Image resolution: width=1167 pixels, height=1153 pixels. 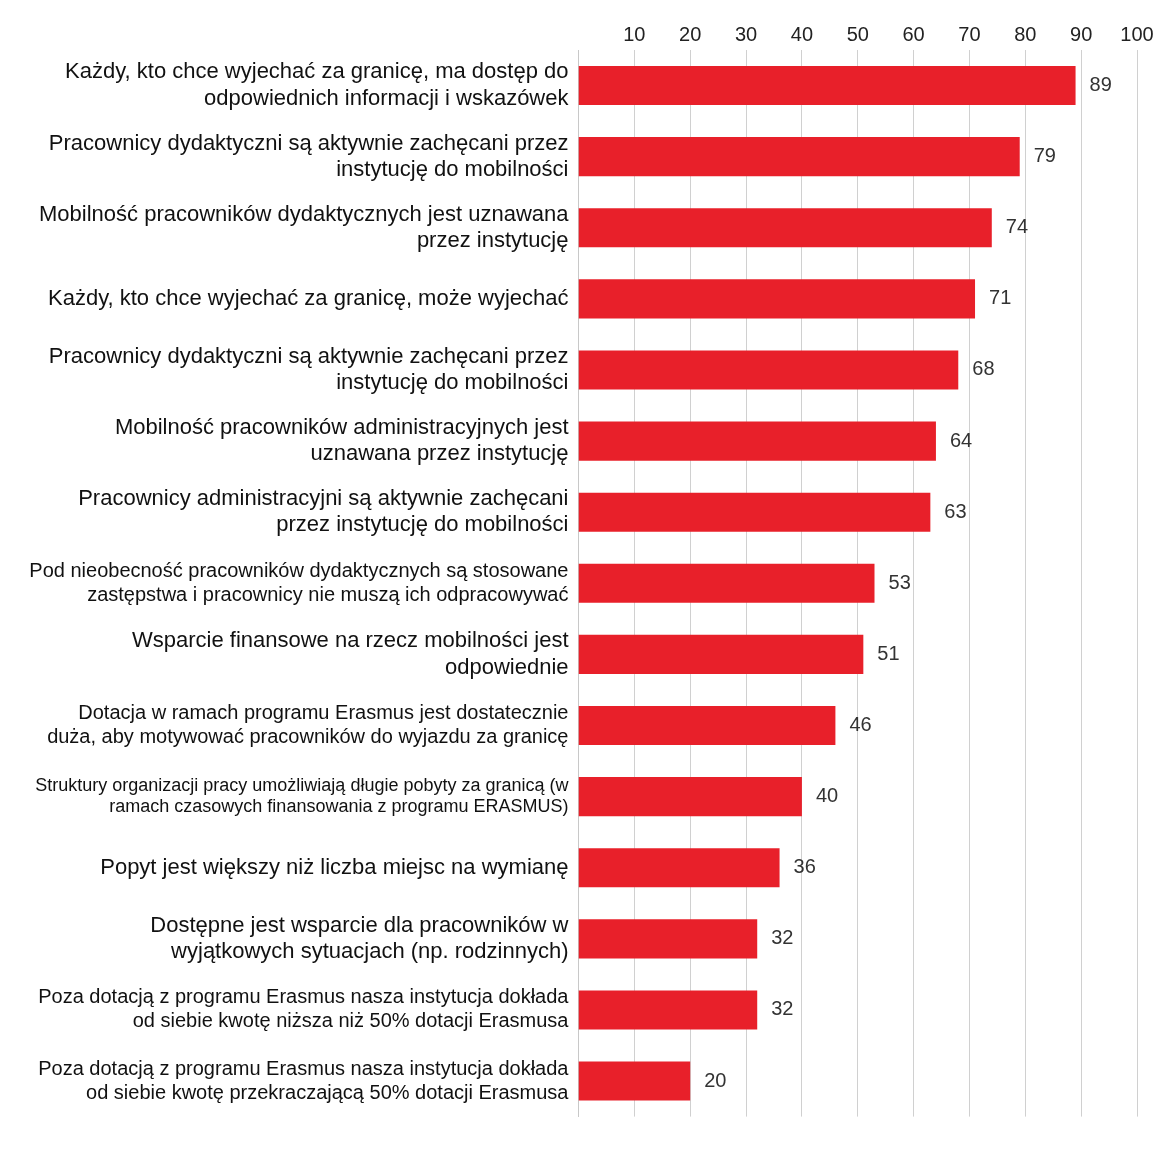 I want to click on y-tick-label: Wsparcie finansowe na rzecz mobilności jest odpowiednie, so click(x=350, y=653).